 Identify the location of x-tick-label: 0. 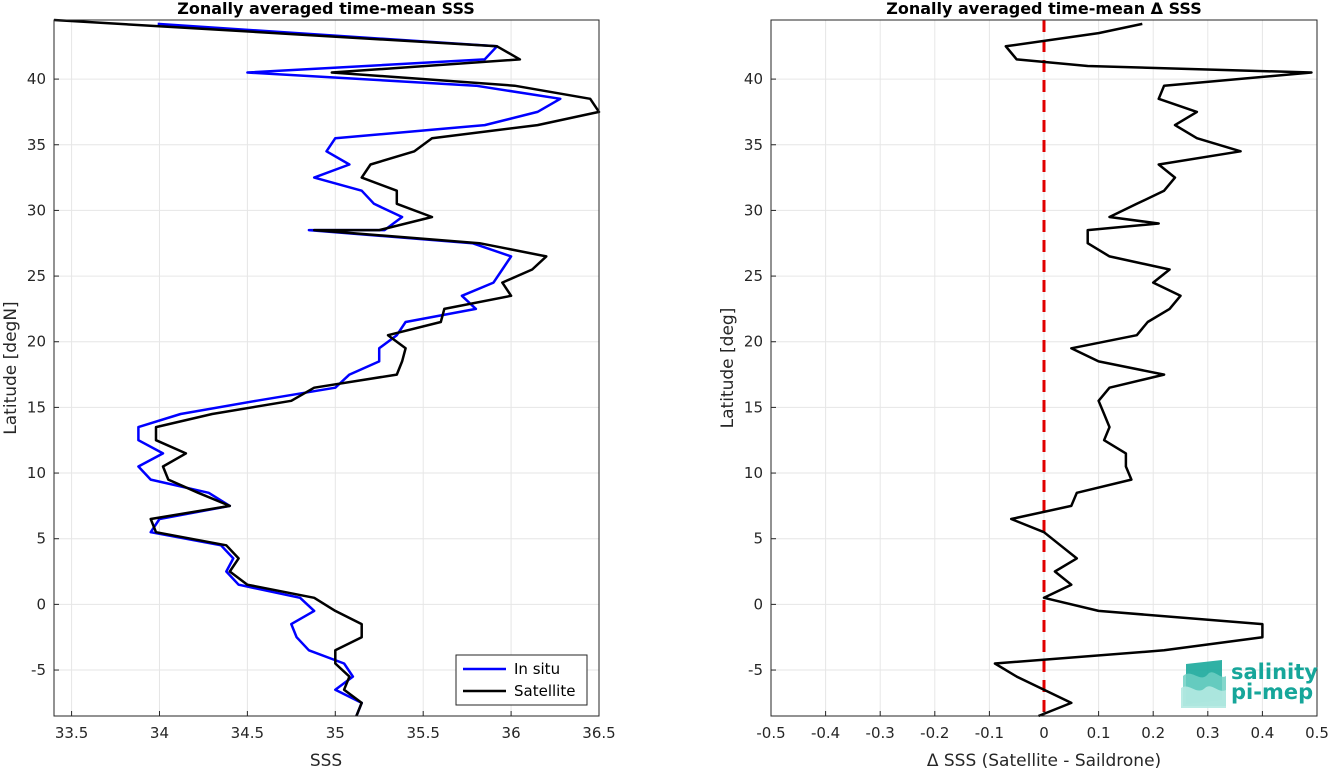
(1044, 733).